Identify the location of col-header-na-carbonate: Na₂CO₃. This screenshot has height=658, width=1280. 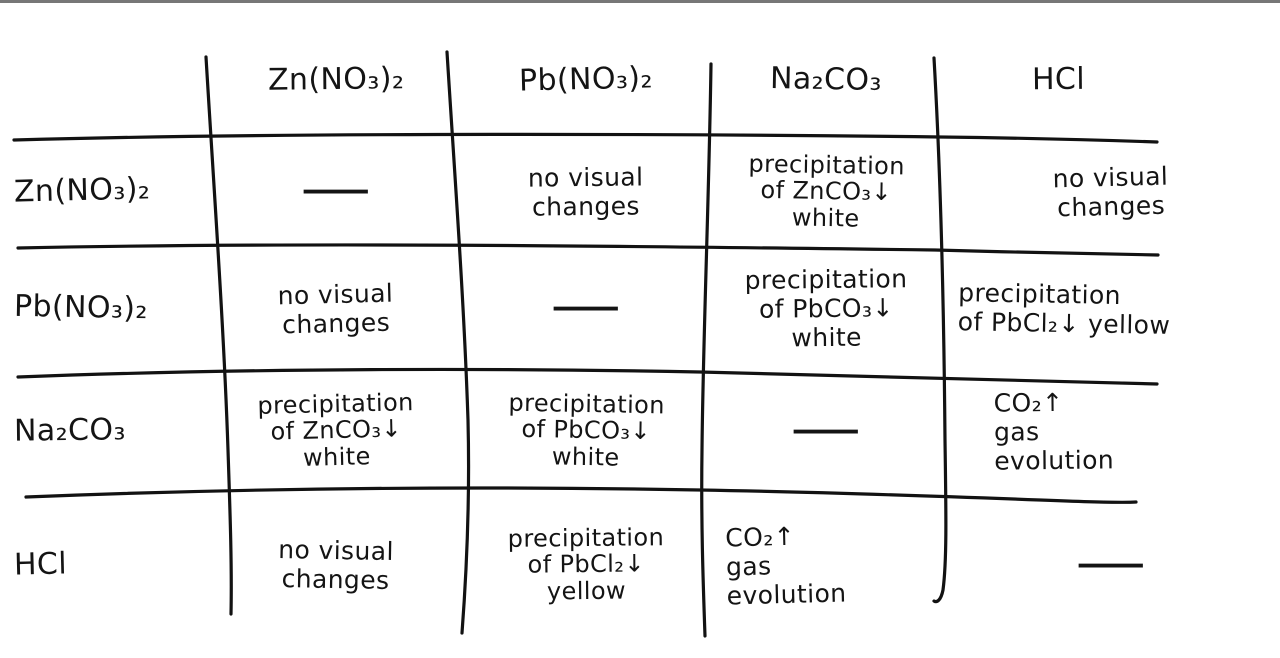
(826, 69).